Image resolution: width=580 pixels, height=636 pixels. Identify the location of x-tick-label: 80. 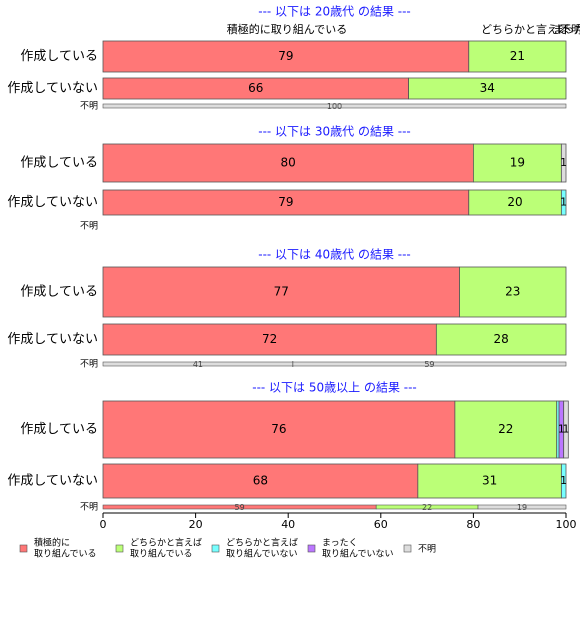
(473, 524).